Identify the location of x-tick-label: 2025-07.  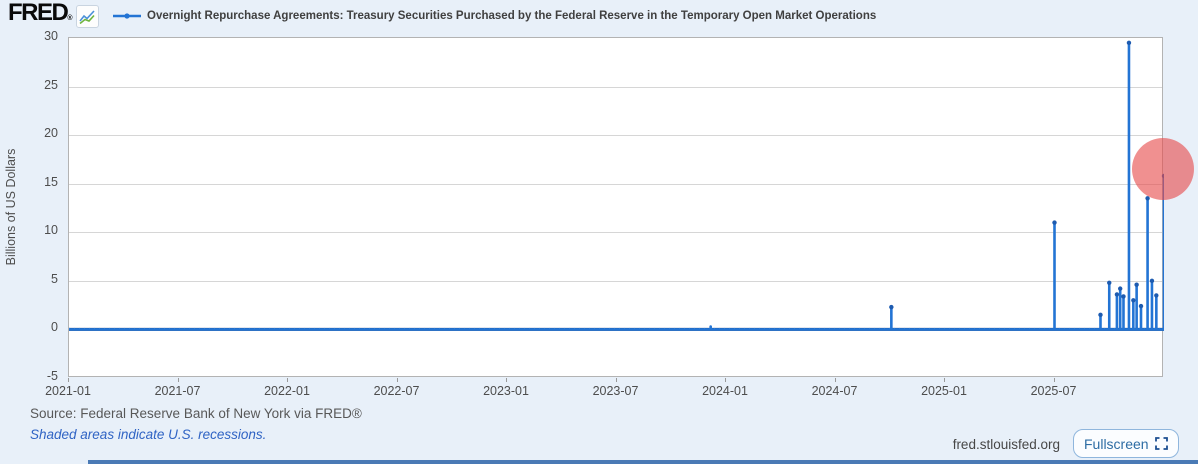
(1053, 391).